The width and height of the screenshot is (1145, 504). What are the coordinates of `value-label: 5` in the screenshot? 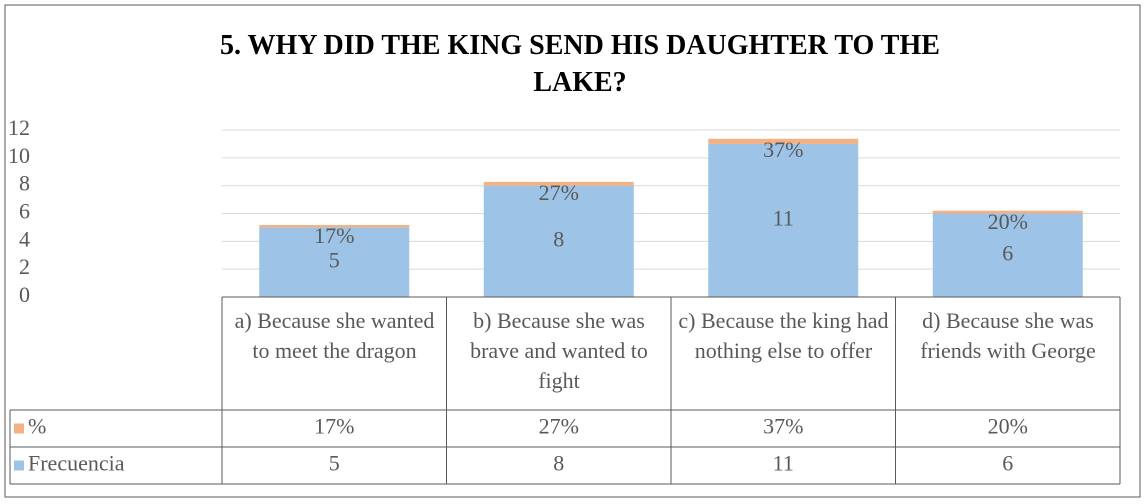 It's located at (334, 259).